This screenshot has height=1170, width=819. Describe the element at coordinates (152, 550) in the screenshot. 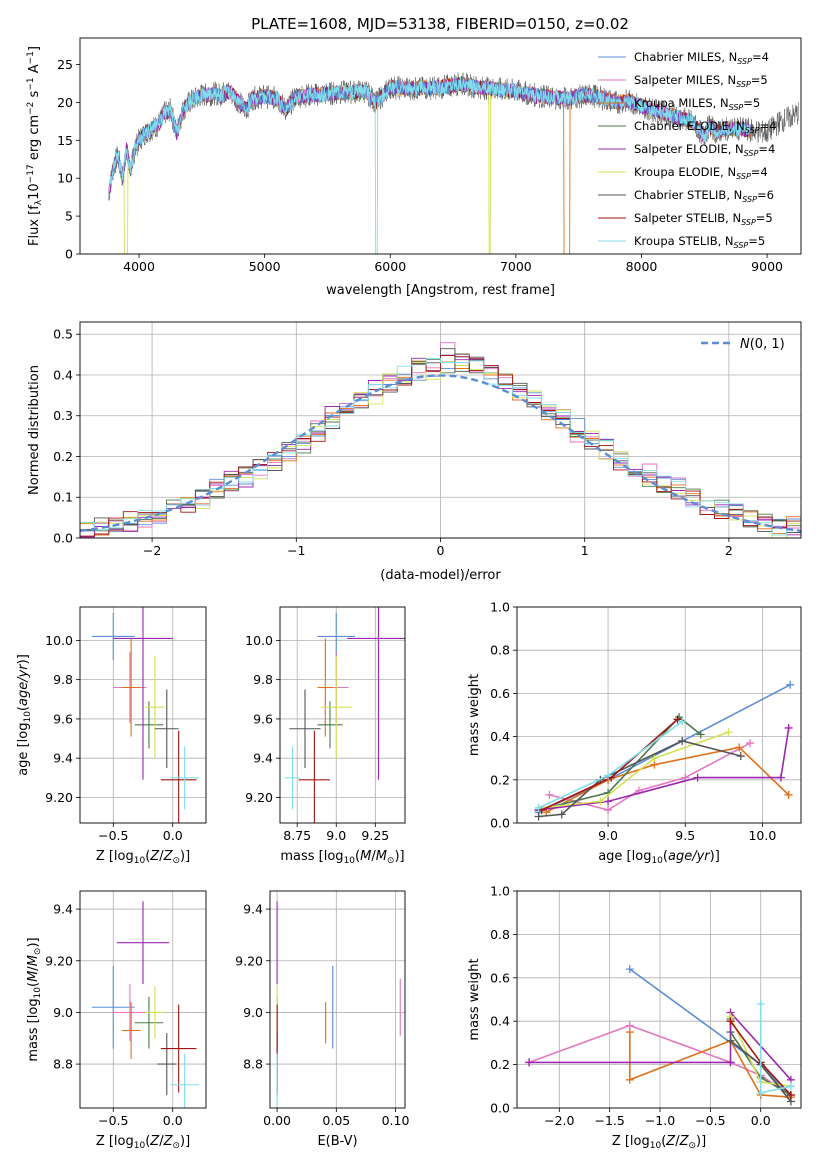

I see `x-tick-label: −2` at that location.